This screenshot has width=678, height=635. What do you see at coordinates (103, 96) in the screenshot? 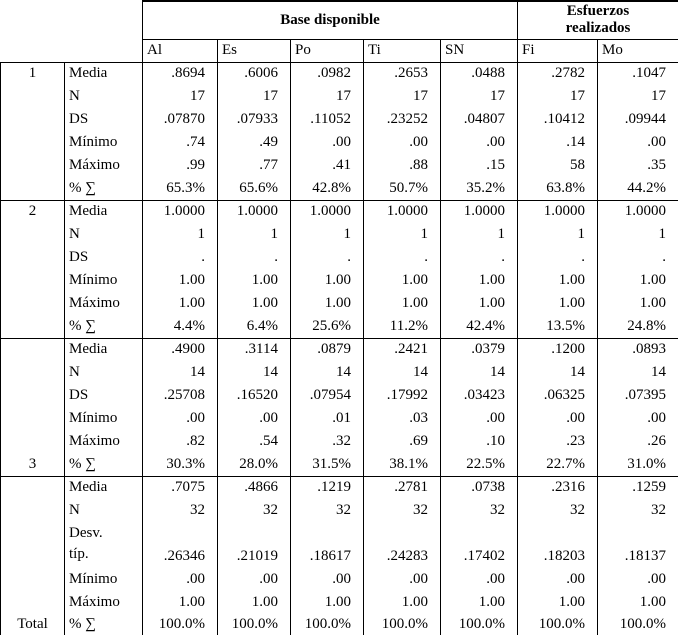
I see `stat-label: N` at bounding box center [103, 96].